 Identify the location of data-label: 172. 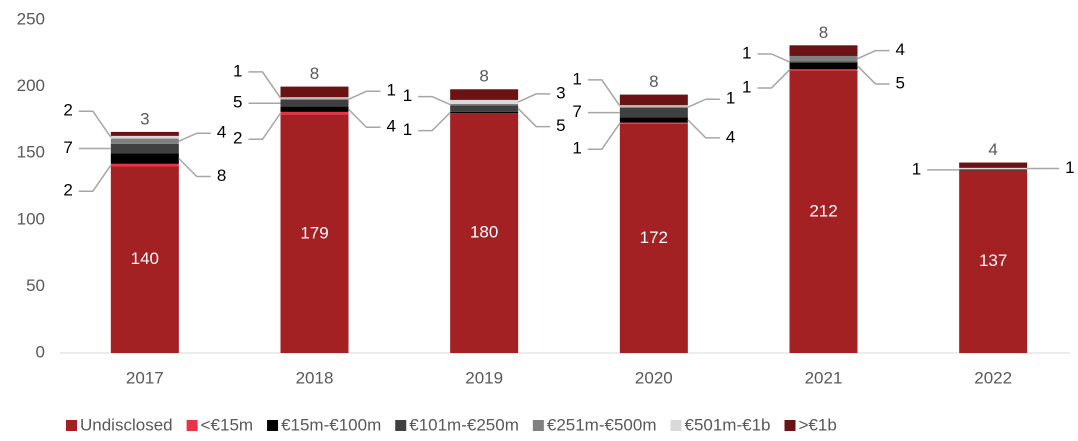
(654, 237).